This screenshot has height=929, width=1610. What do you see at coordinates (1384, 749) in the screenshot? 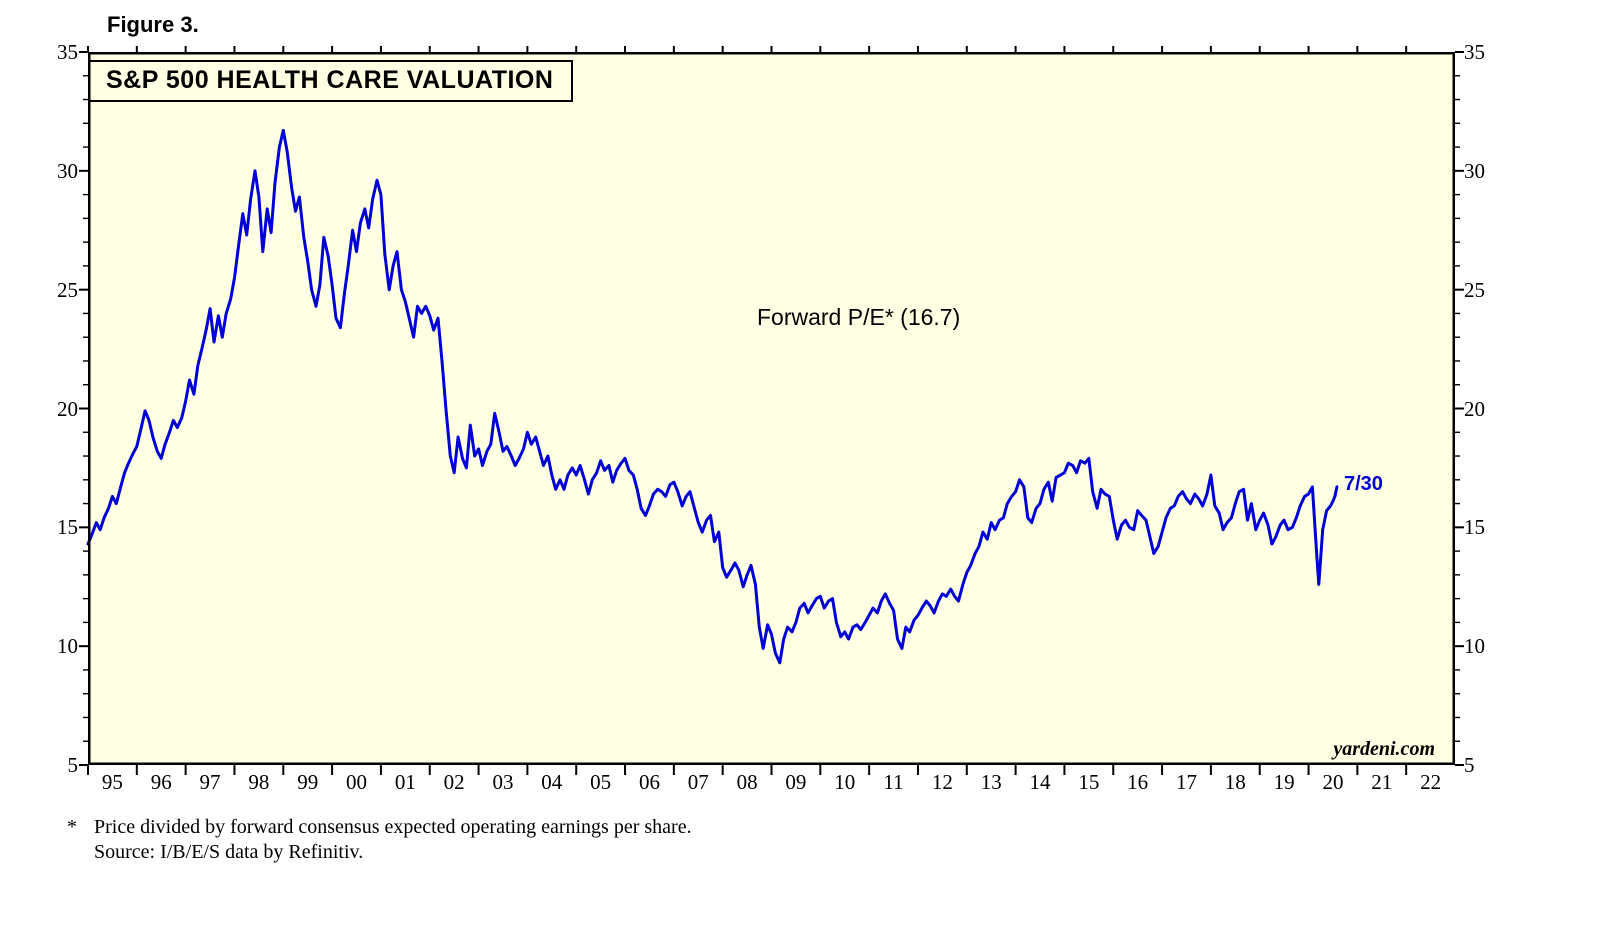
I see `watermark-yardeni: yardeni.com` at bounding box center [1384, 749].